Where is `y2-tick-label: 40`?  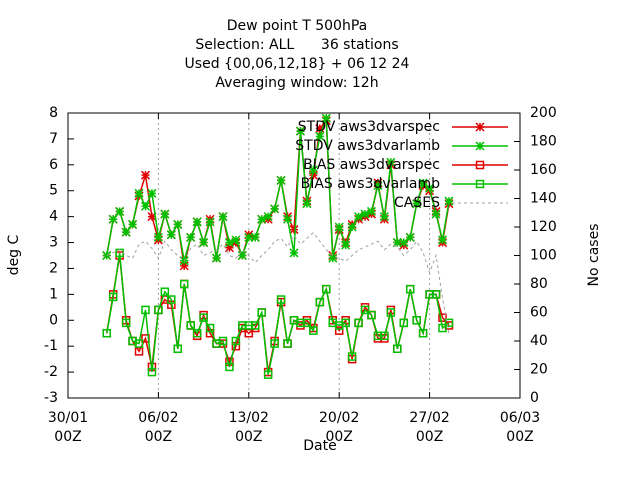
y2-tick-label: 40 is located at coordinates (539, 341).